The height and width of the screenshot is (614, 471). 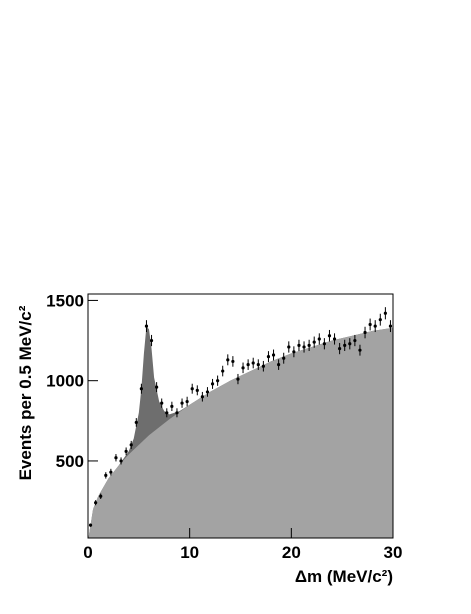 What do you see at coordinates (344, 576) in the screenshot?
I see `x-axis-label: Δm (MeV/c²)` at bounding box center [344, 576].